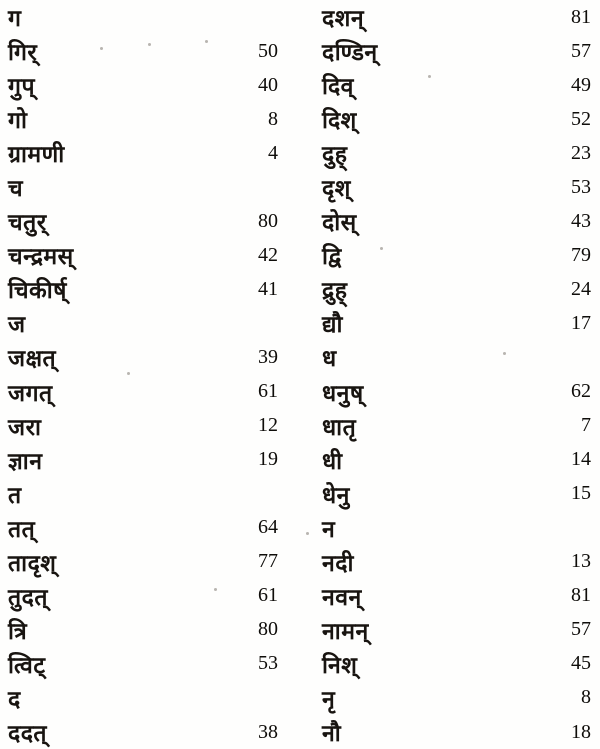  Describe the element at coordinates (143, 596) in the screenshot. I see `index-row: तुदत् 61` at that location.